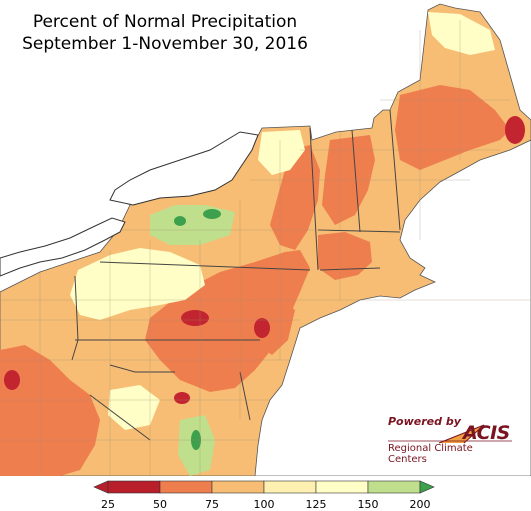  I want to click on zone-normal-nny, so click(281, 152).